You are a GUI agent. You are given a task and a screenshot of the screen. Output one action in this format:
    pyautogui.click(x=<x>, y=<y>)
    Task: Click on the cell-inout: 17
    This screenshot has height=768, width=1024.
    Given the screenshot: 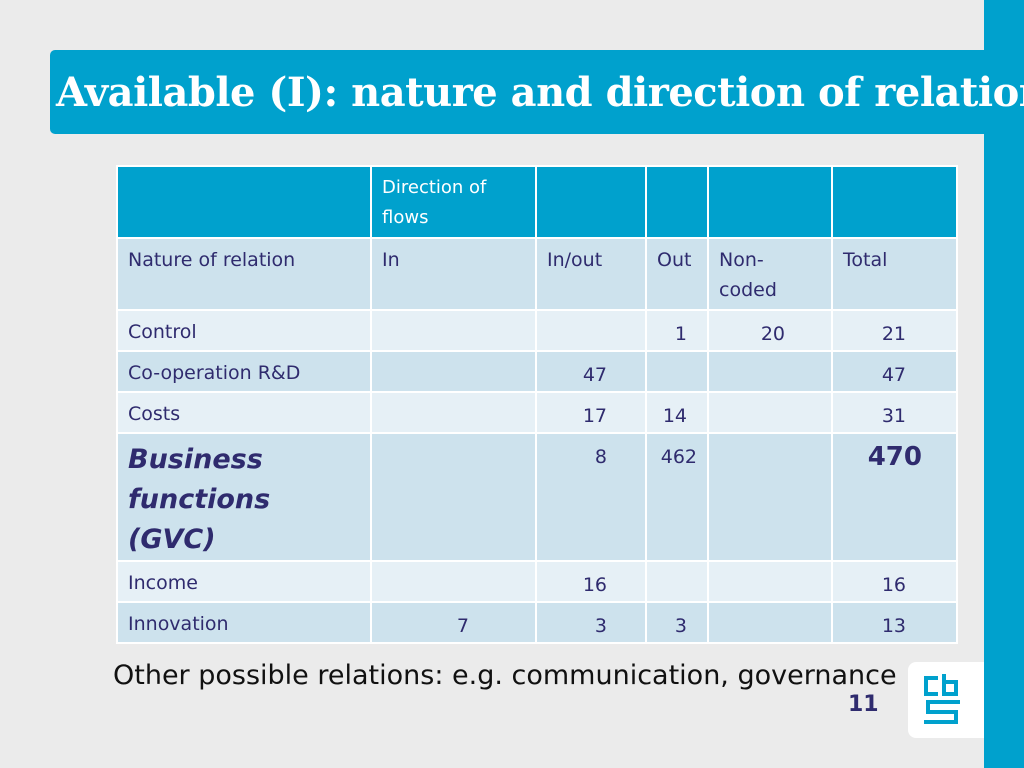 What is the action you would take?
    pyautogui.click(x=591, y=412)
    